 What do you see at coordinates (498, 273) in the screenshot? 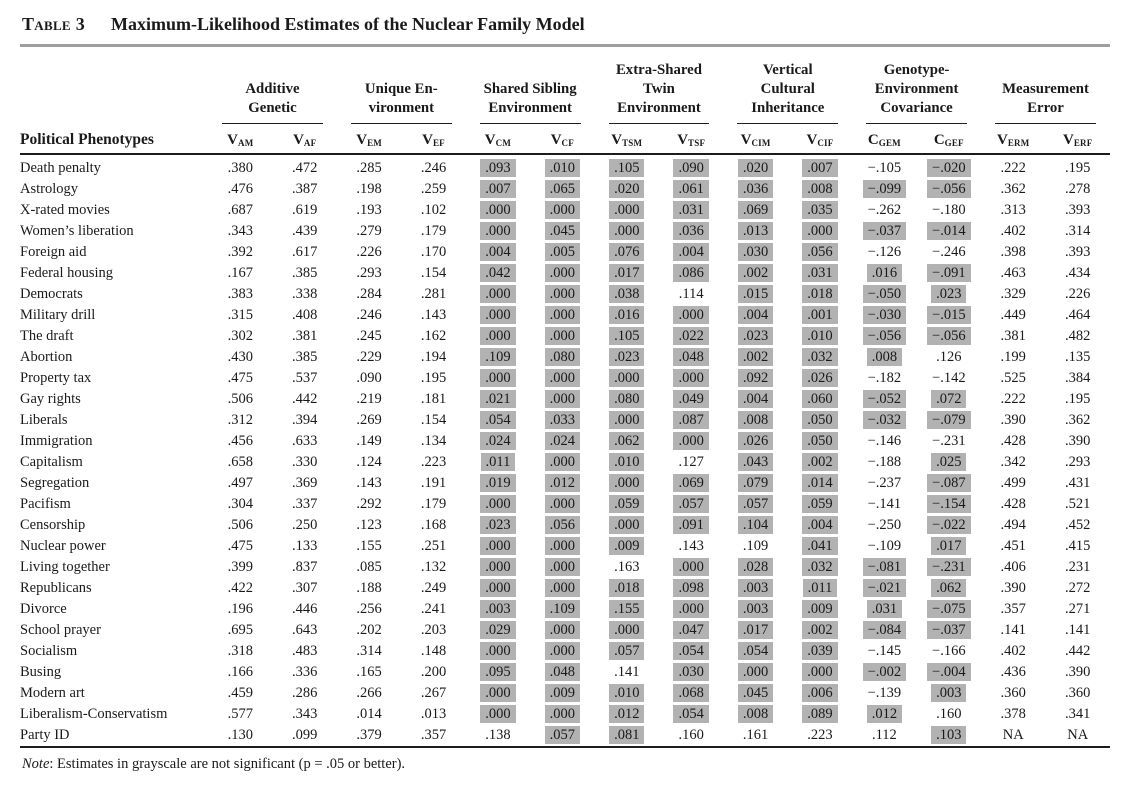
I see `nonsignificant-estimate: .042` at bounding box center [498, 273].